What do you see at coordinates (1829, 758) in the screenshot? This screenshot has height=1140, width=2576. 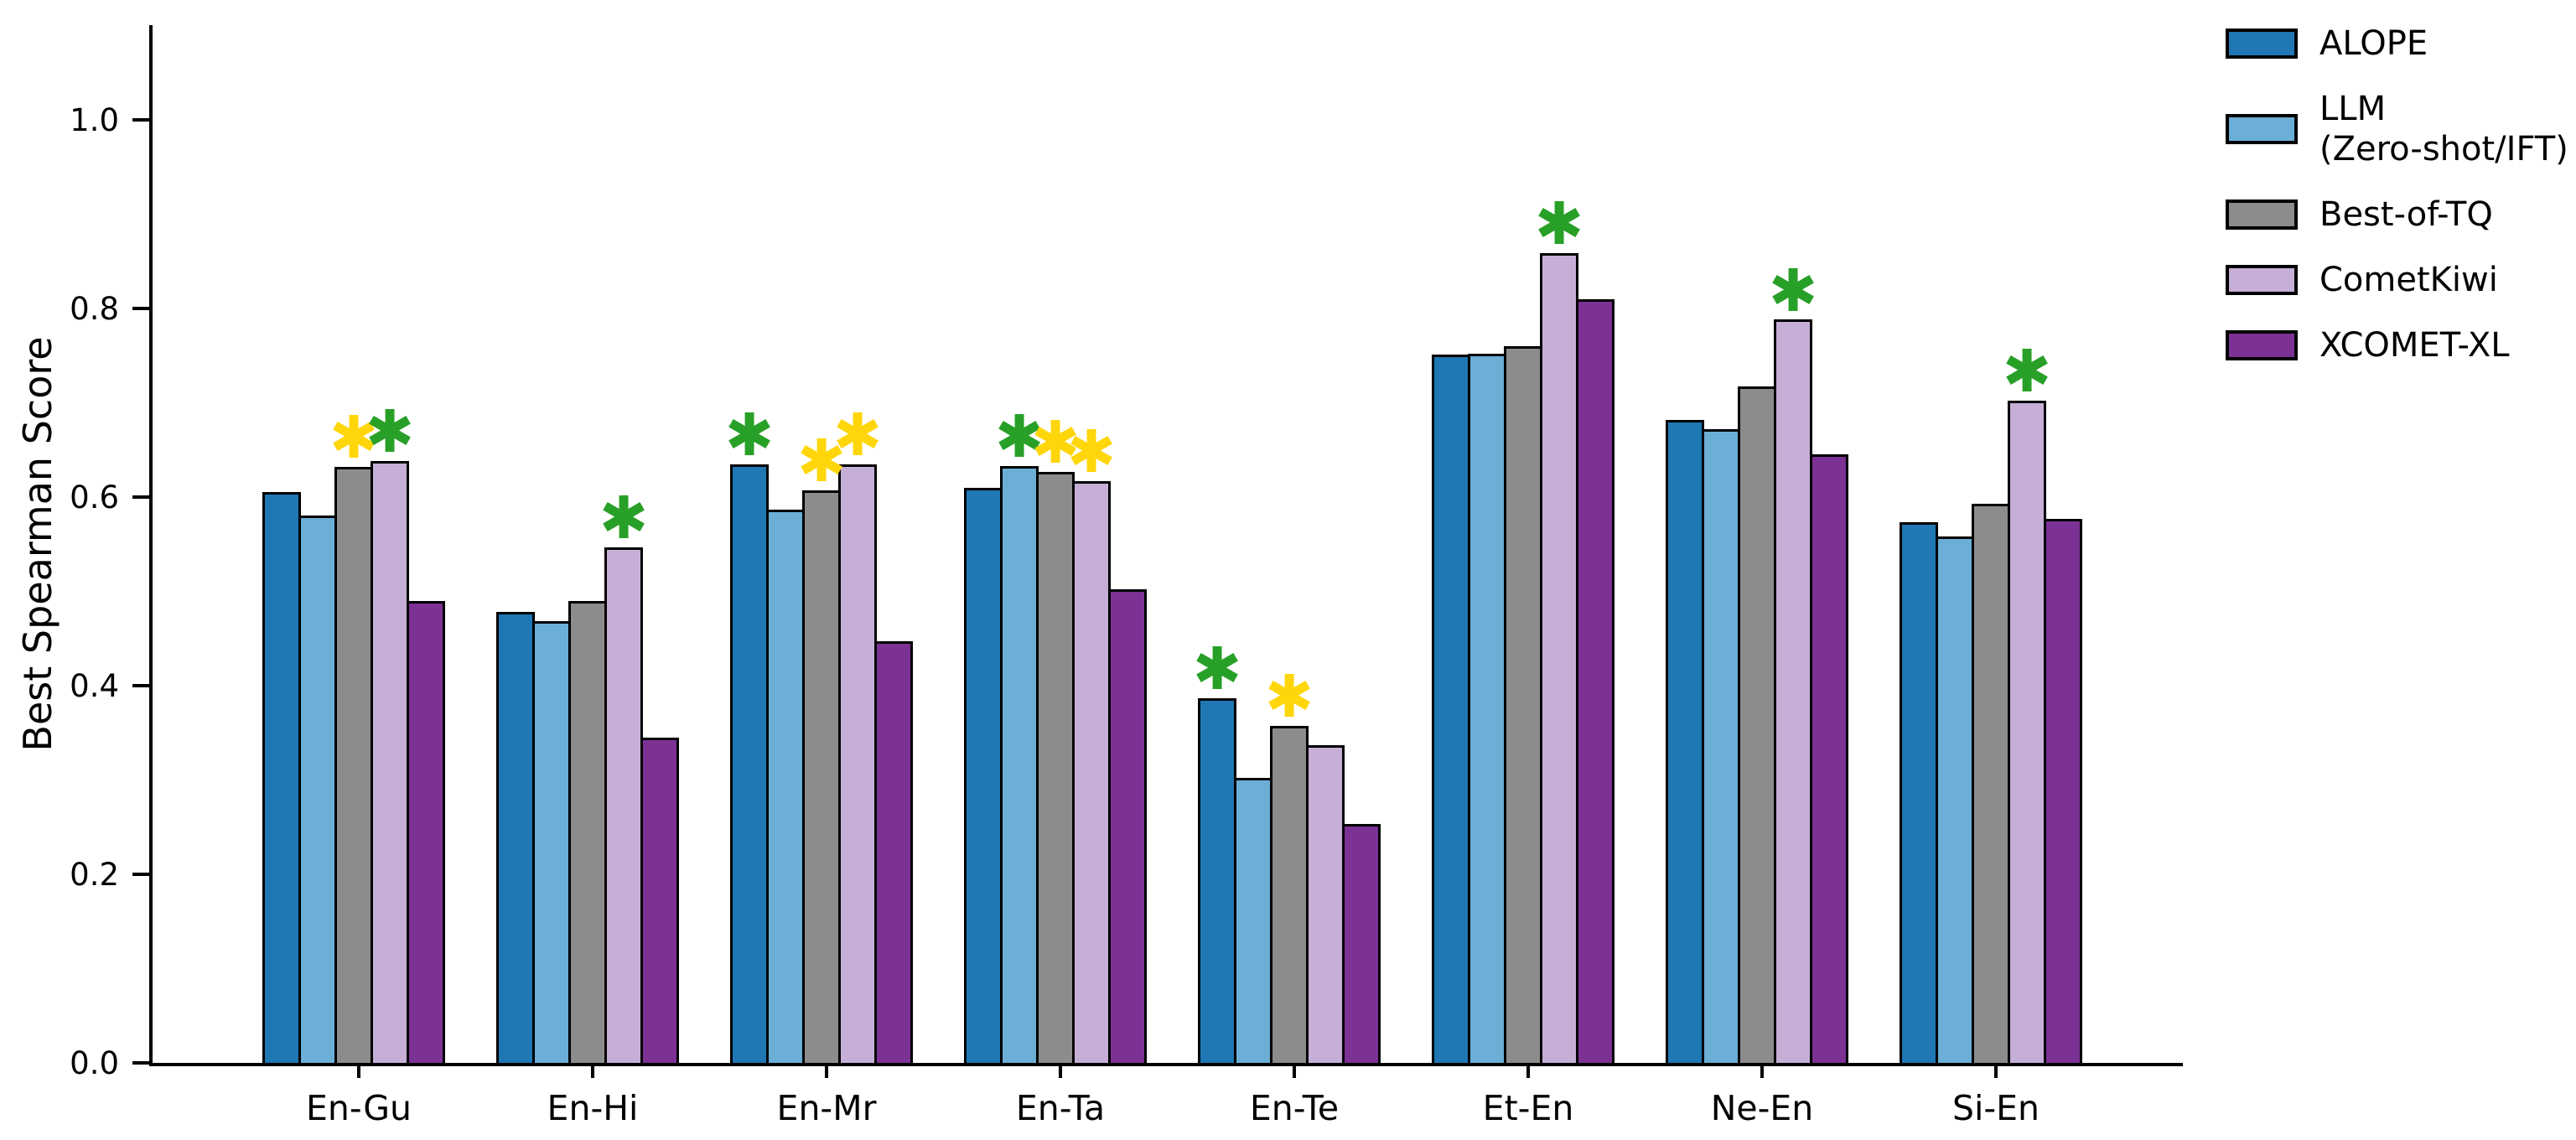 I see `bar-xcomet-xl-ne-en` at bounding box center [1829, 758].